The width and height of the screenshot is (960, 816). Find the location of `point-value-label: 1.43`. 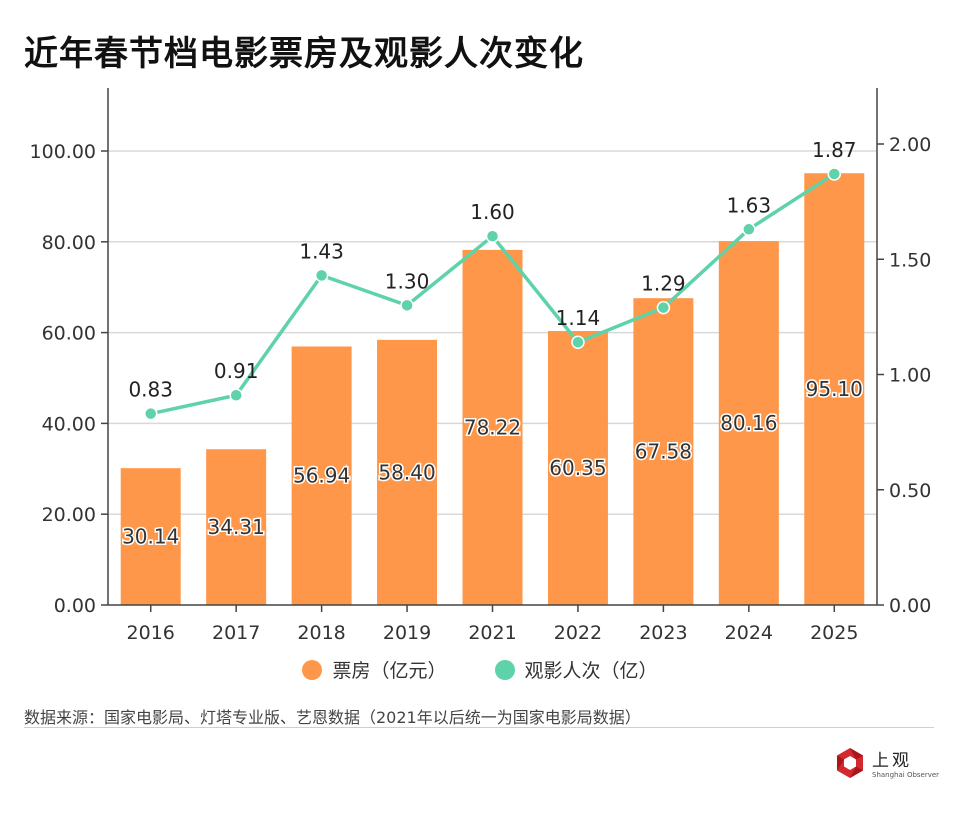

point-value-label: 1.43 is located at coordinates (321, 251).